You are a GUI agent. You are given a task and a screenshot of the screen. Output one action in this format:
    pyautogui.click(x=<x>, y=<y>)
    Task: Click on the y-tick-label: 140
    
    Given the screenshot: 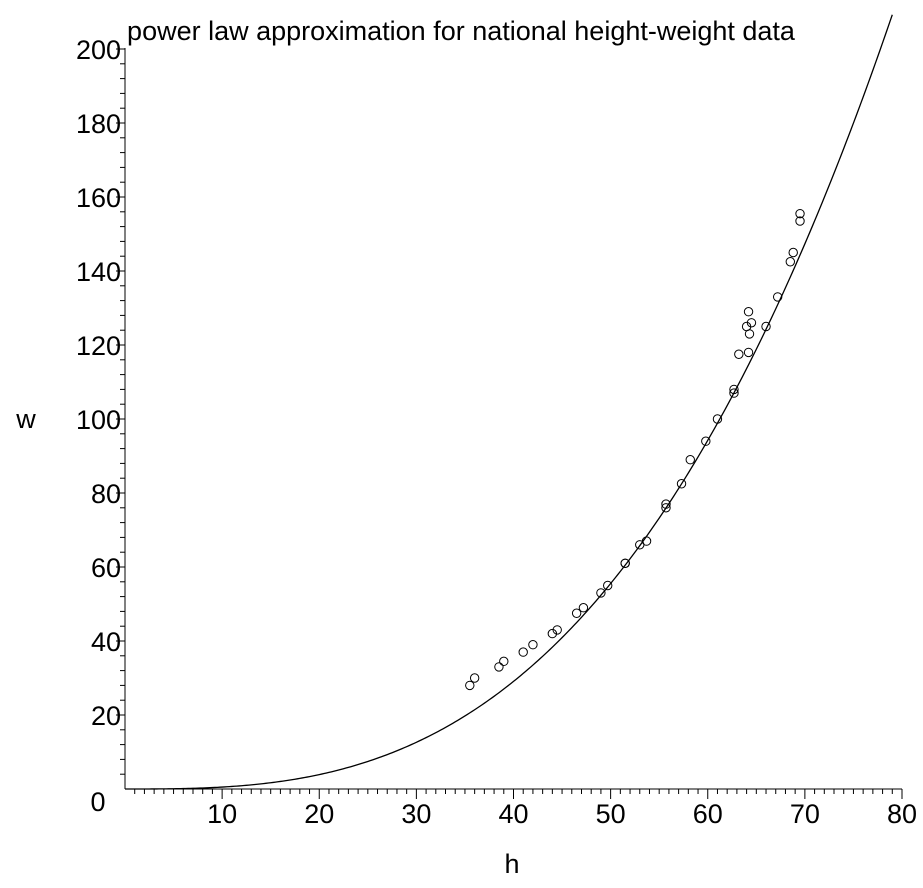 What is the action you would take?
    pyautogui.click(x=98, y=272)
    